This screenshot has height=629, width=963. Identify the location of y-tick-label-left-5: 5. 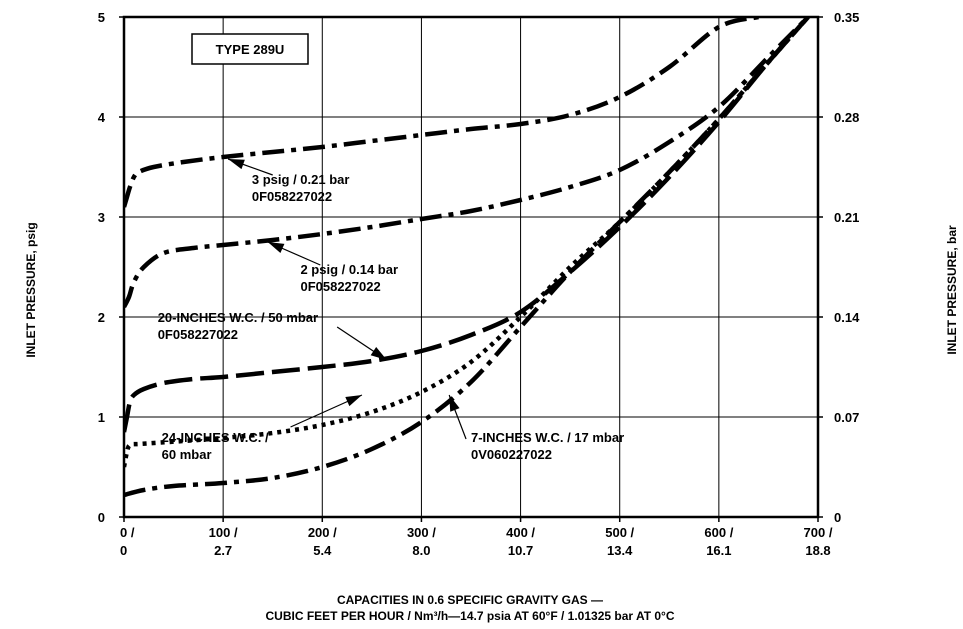
(101, 17).